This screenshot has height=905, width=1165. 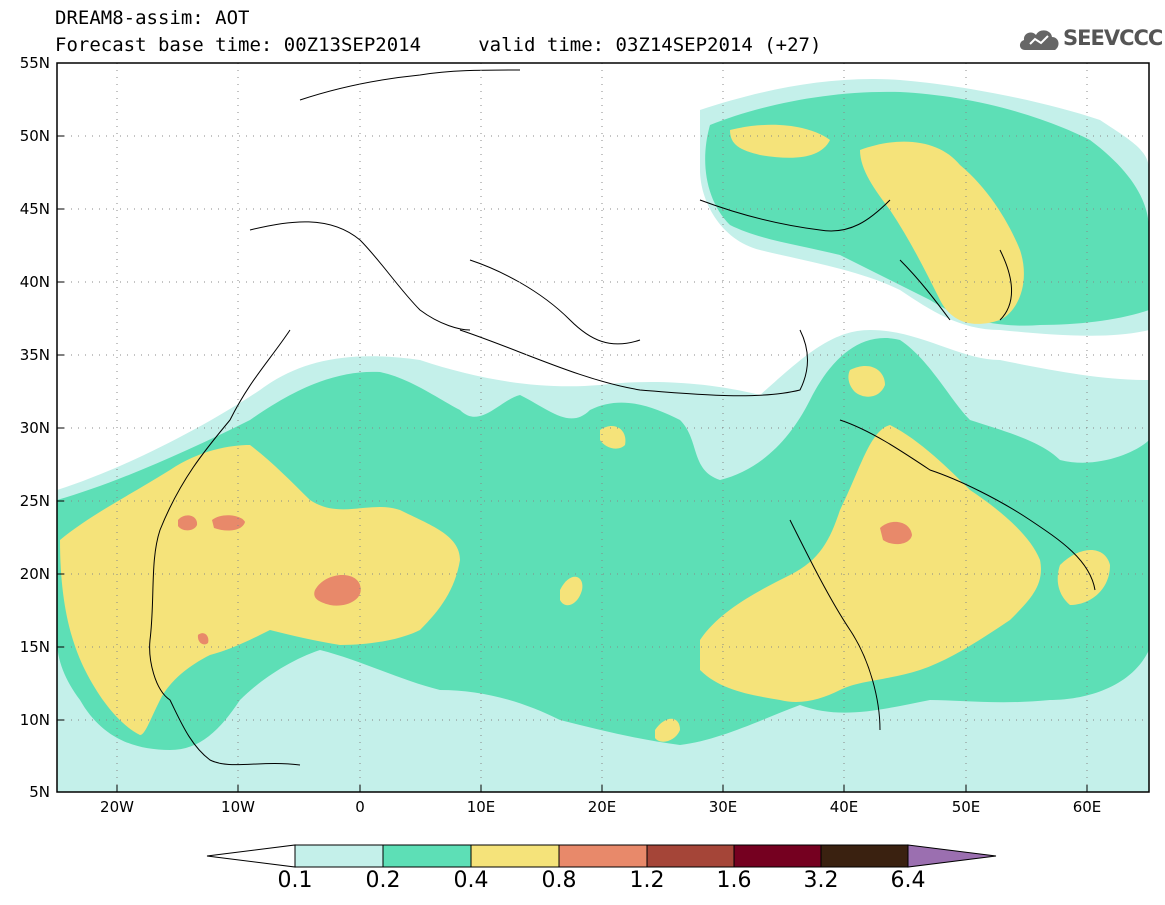 I want to click on lat-label: 25N, so click(x=35, y=501).